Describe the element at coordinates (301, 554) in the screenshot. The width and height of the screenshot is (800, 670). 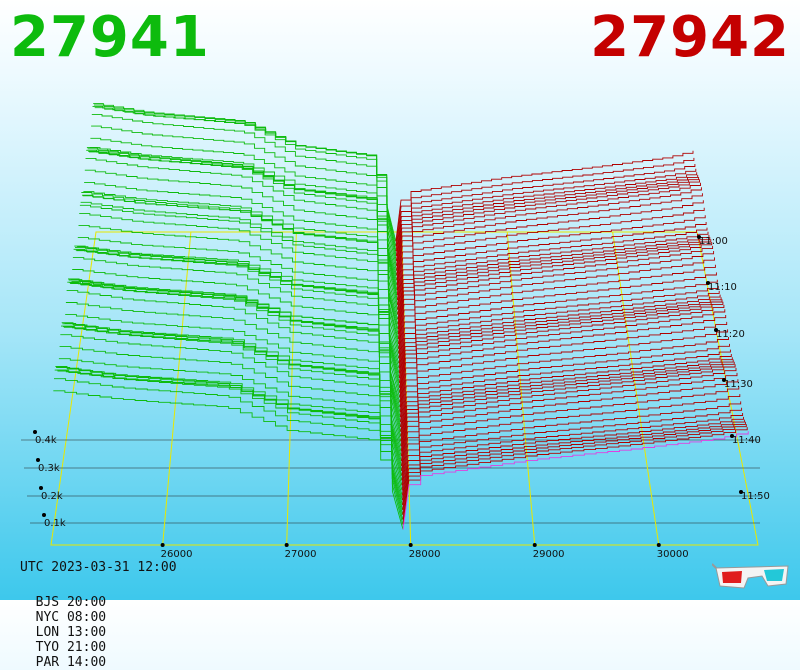
I see `price-tick-label: 27000` at that location.